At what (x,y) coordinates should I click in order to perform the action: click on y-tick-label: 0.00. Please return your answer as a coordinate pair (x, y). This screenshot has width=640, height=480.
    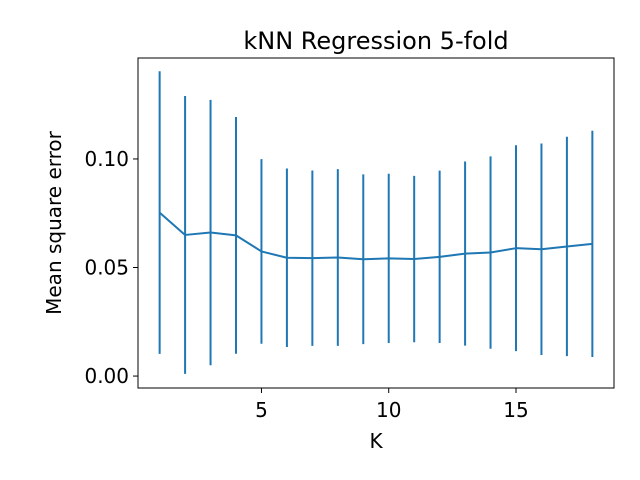
    Looking at the image, I should click on (106, 376).